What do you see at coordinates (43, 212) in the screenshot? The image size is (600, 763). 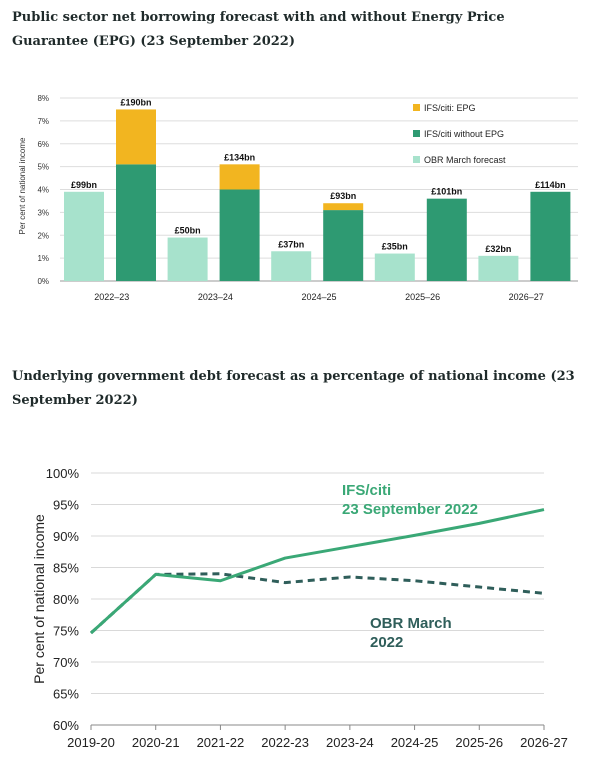 I see `borrowing-y-tick-label: 3%` at bounding box center [43, 212].